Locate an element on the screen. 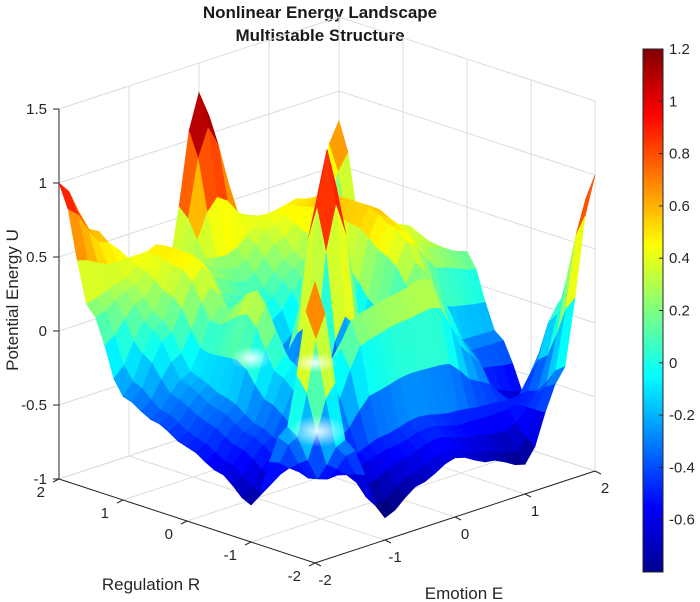  z-tick-label: 0.5 is located at coordinates (36, 257).